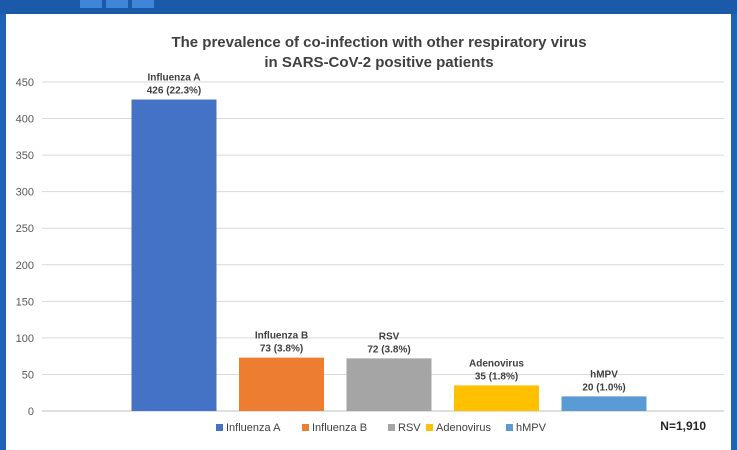 This screenshot has height=450, width=737. I want to click on y-tick-label: 50, so click(28, 375).